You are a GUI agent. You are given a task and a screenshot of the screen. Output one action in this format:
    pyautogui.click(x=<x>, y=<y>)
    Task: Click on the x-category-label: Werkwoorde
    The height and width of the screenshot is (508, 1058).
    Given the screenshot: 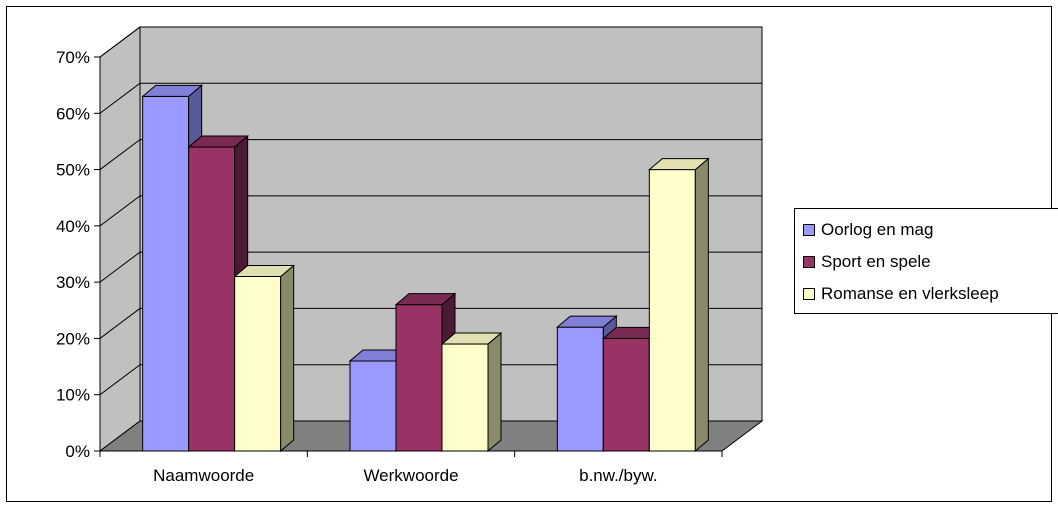 What is the action you would take?
    pyautogui.click(x=410, y=475)
    